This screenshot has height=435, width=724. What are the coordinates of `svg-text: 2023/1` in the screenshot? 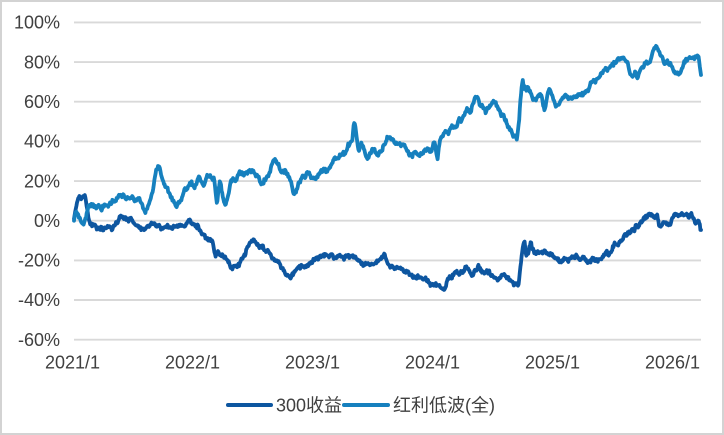 It's located at (312, 363).